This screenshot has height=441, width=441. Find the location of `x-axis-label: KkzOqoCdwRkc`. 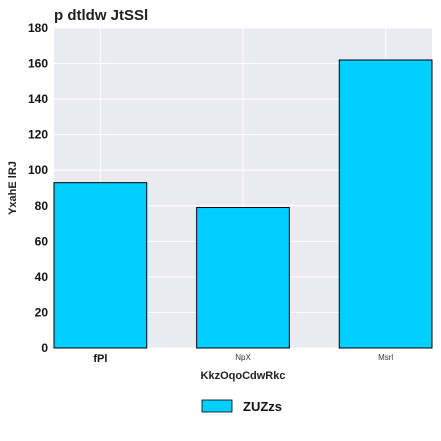

x-axis-label: KkzOqoCdwRkc is located at coordinates (243, 376).